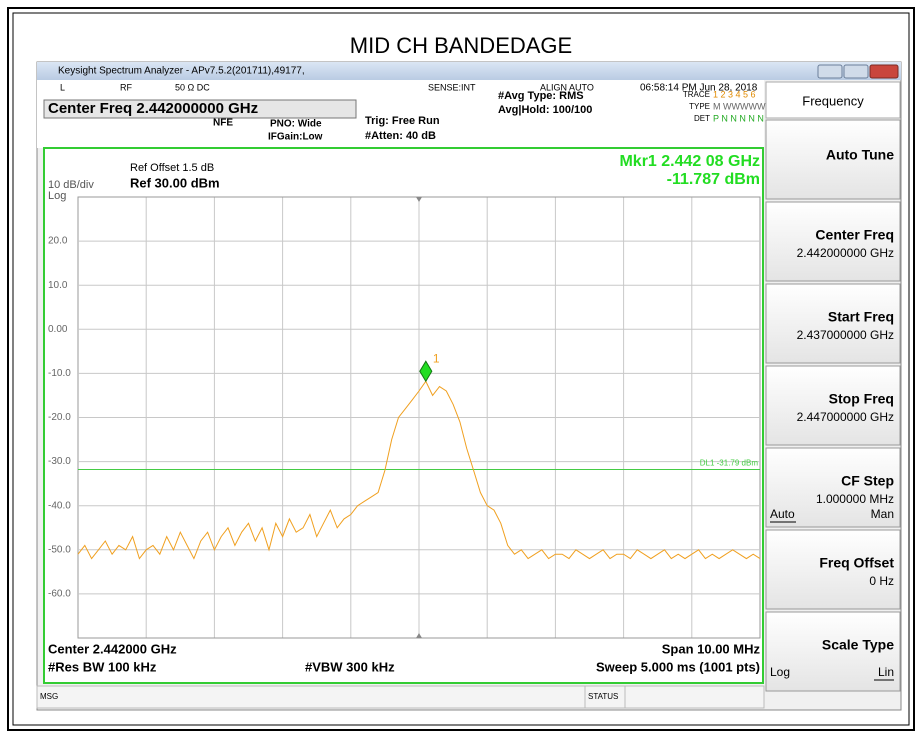  Describe the element at coordinates (845, 417) in the screenshot. I see `softkey-value: 2.447000000 GHz` at that location.